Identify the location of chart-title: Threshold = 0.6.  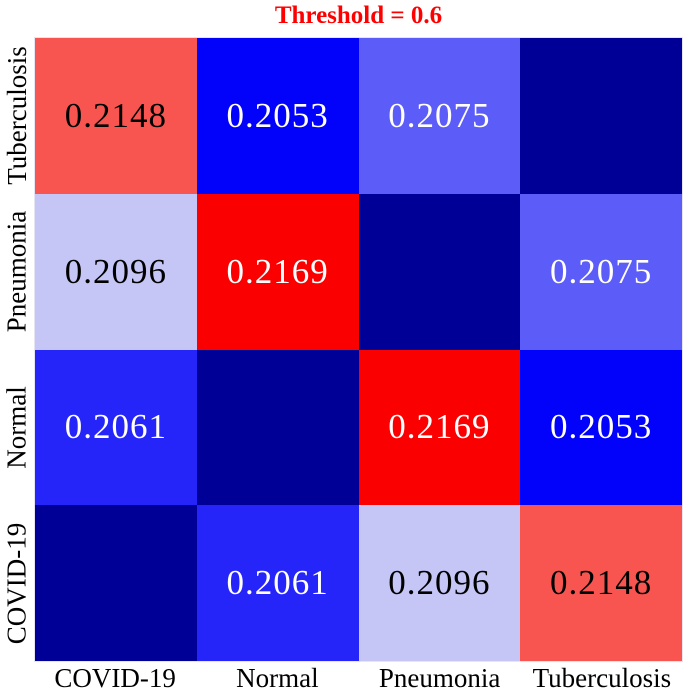
(358, 15).